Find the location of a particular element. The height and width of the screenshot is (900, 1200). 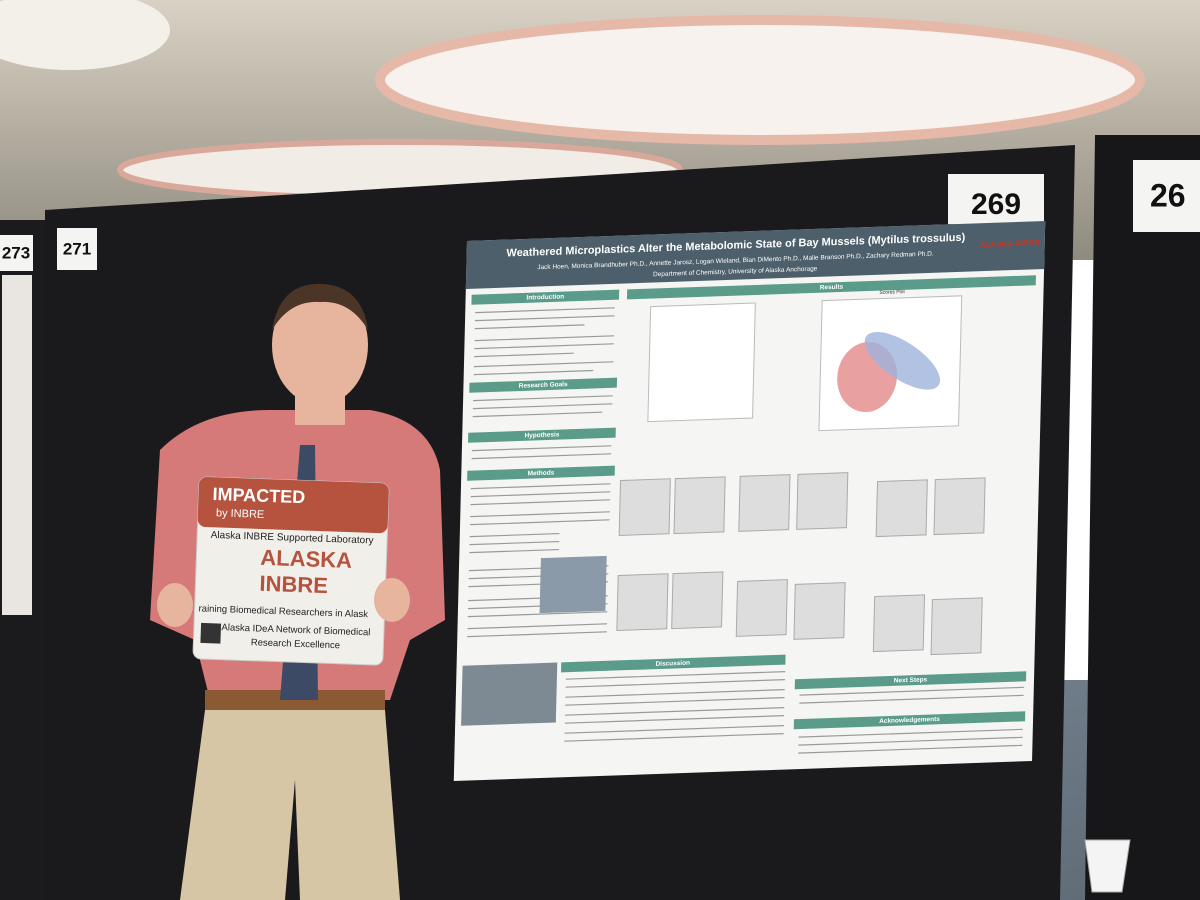

section-title: Research Goals is located at coordinates (543, 385).